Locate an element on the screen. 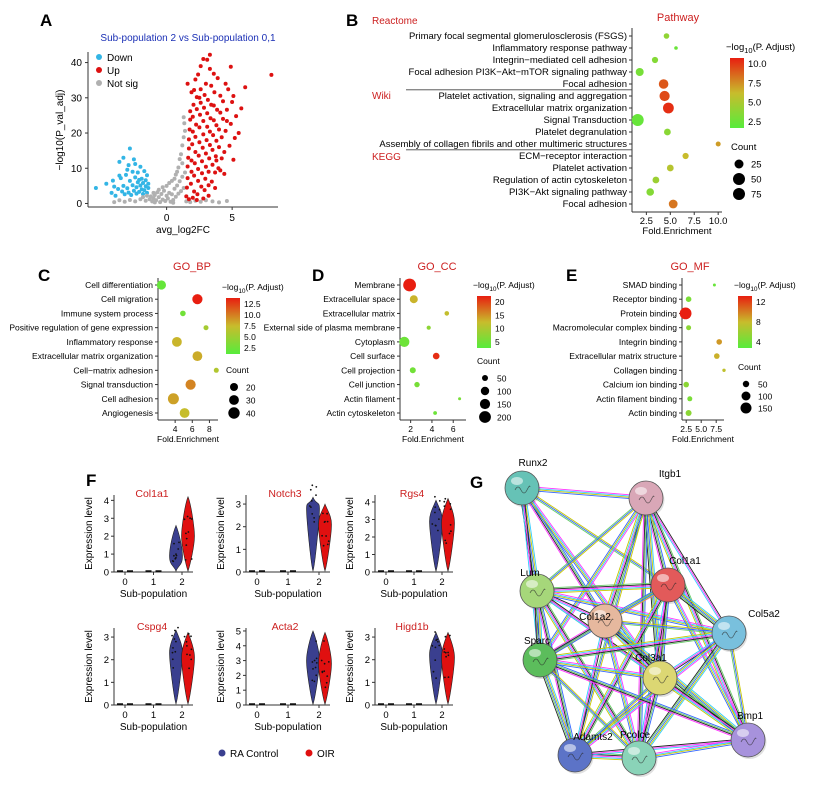 The image size is (817, 796). go-bp-colorbar-tick-label: 10.0 is located at coordinates (252, 315).